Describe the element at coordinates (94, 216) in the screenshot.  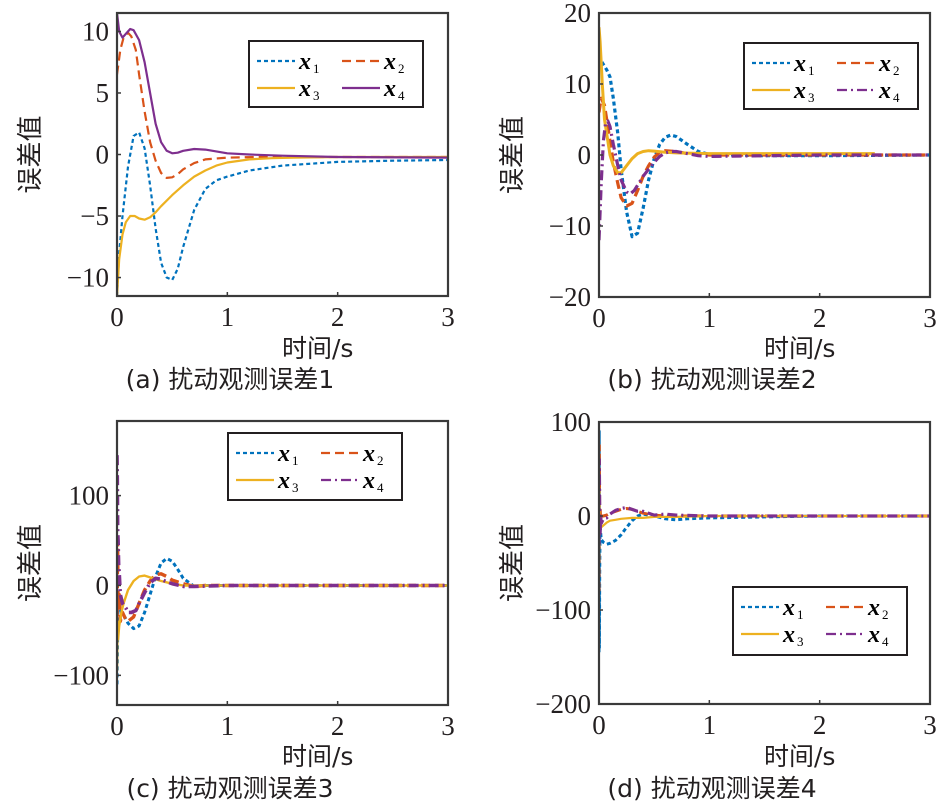
I see `y-tick-label: −5` at that location.